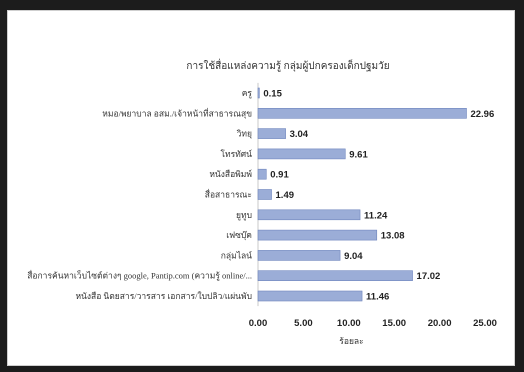 The height and width of the screenshot is (372, 524). I want to click on data-label: 3.04, so click(299, 134).